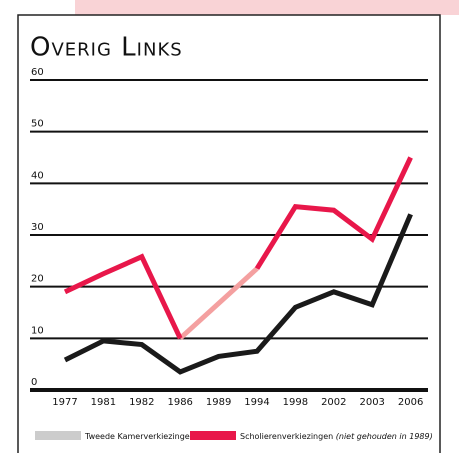  I want to click on y-tick-label: 60, so click(37, 72).